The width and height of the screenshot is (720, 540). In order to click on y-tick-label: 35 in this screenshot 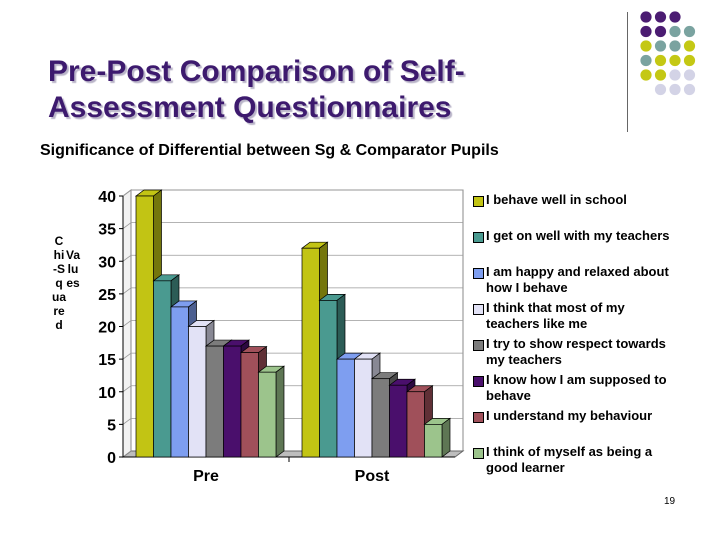, I will do `click(107, 230)`.